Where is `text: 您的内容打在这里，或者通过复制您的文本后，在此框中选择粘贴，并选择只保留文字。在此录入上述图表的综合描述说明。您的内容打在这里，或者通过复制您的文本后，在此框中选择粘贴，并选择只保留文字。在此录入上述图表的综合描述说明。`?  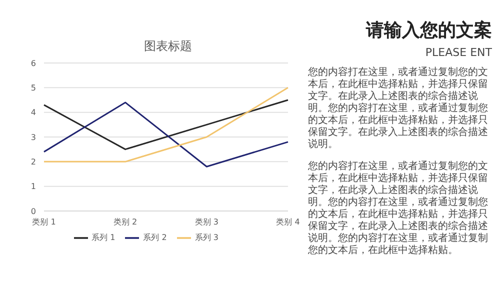 text: 您的内容打在这里，或者通过复制您的文本后，在此框中选择粘贴，并选择只保留文字。在此录入上述图表的综合描述说明。您的内容打在这里，或者通过复制您的文本后，在此框中选择粘贴，并选择只保留文字。在此录入上述图表的综合描述说明。 is located at coordinates (398, 109).